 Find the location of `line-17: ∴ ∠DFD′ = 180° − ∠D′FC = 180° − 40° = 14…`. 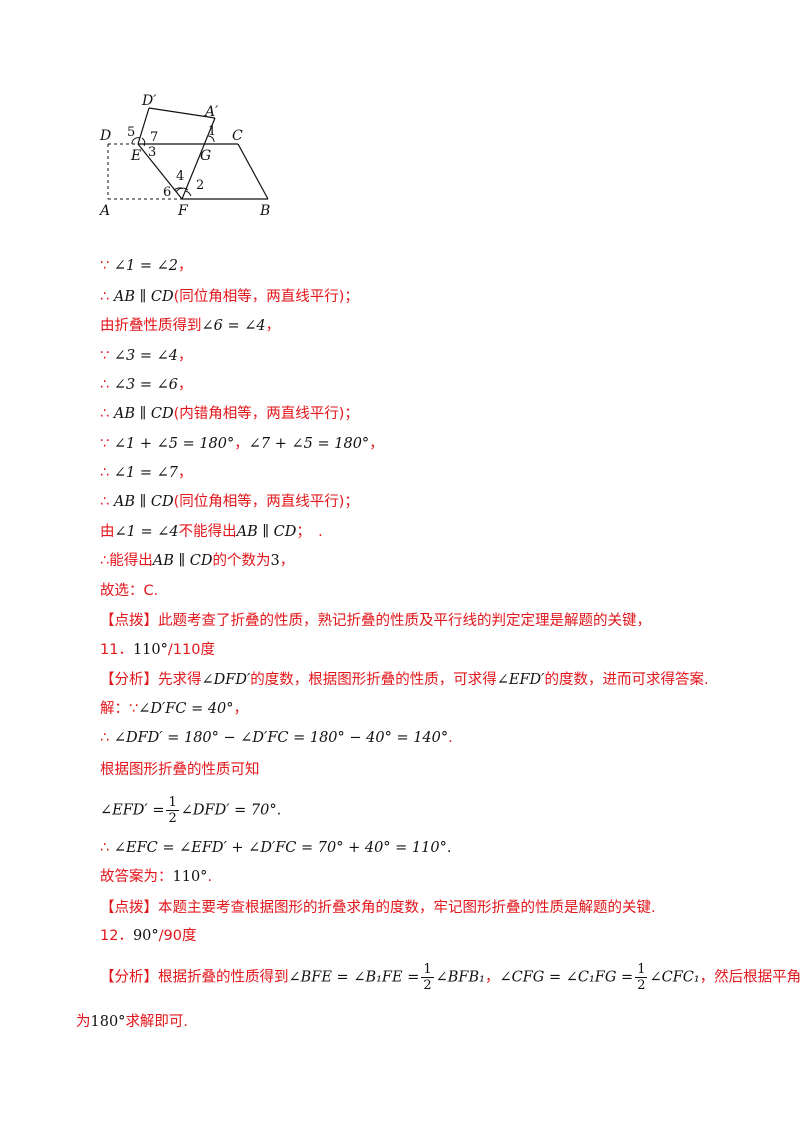

line-17: ∴ ∠DFD′ = 180° − ∠D′FC = 180° − 40° = 14… is located at coordinates (276, 738).